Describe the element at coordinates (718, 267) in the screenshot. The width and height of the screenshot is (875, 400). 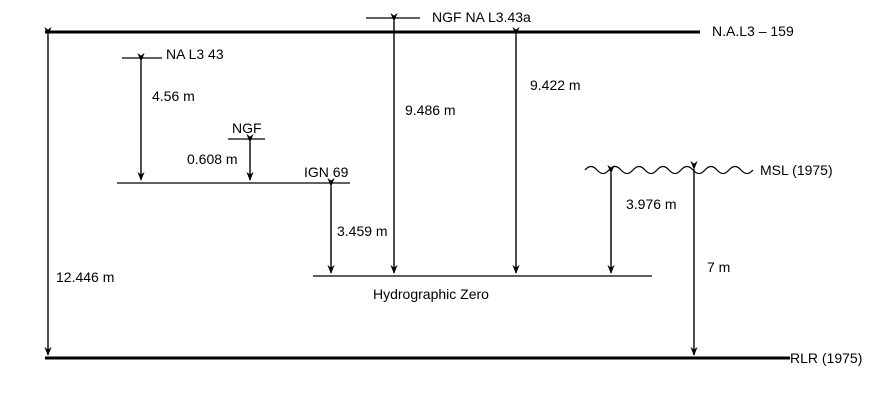
I see `label-7: 7 m` at that location.